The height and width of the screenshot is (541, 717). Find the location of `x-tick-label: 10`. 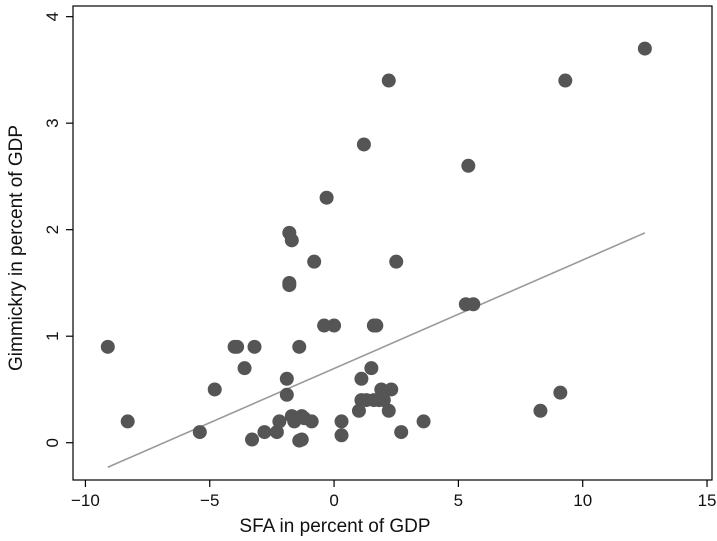

x-tick-label: 10 is located at coordinates (582, 500).